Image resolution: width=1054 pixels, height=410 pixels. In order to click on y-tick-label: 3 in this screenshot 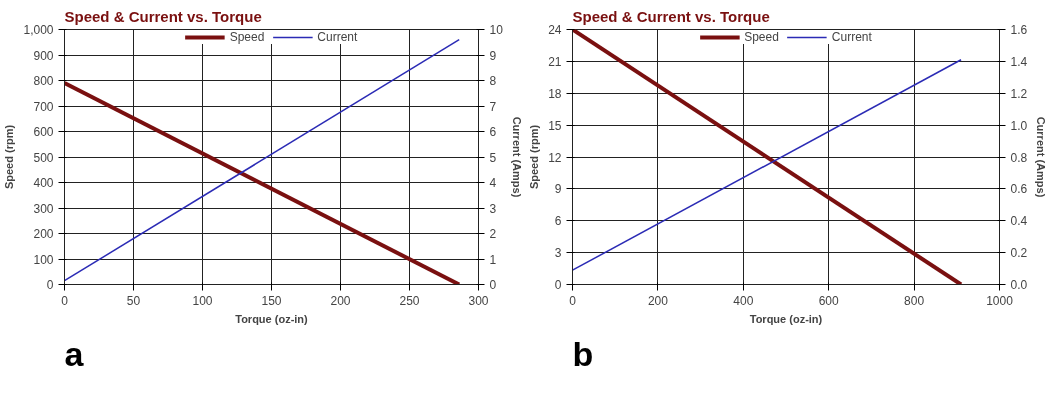, I will do `click(558, 253)`.